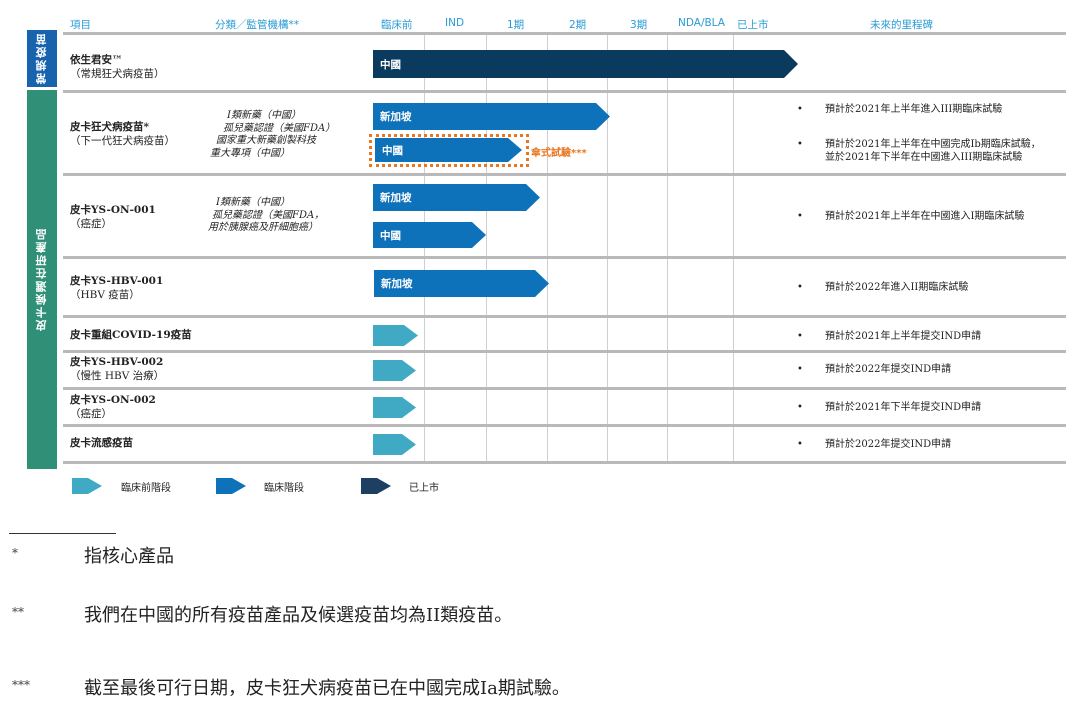 This screenshot has height=704, width=1080. What do you see at coordinates (883, 287) in the screenshot?
I see `milestone: • 預計於2022年進入II期臨床試驗` at bounding box center [883, 287].